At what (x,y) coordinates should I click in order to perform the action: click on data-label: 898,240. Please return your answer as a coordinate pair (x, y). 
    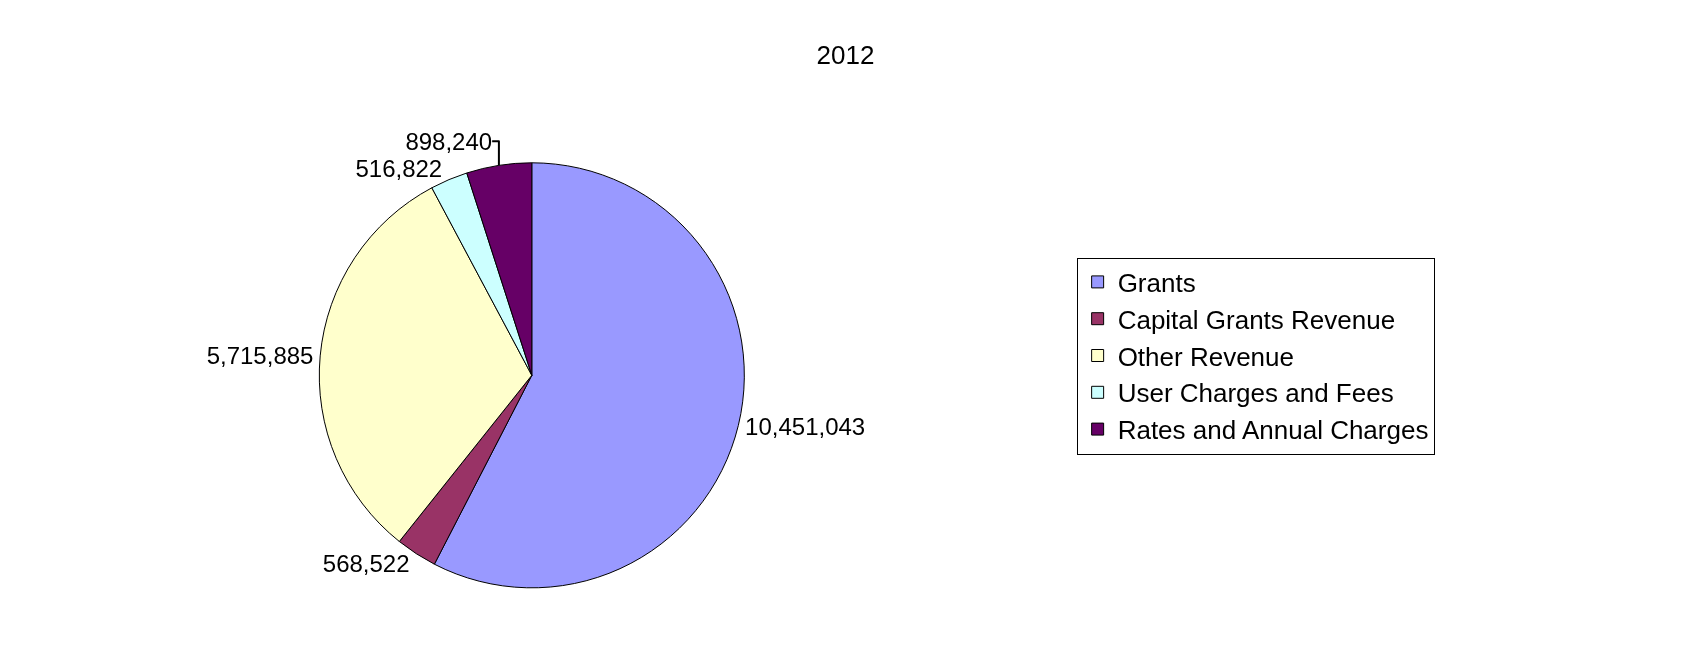
    Looking at the image, I should click on (449, 141).